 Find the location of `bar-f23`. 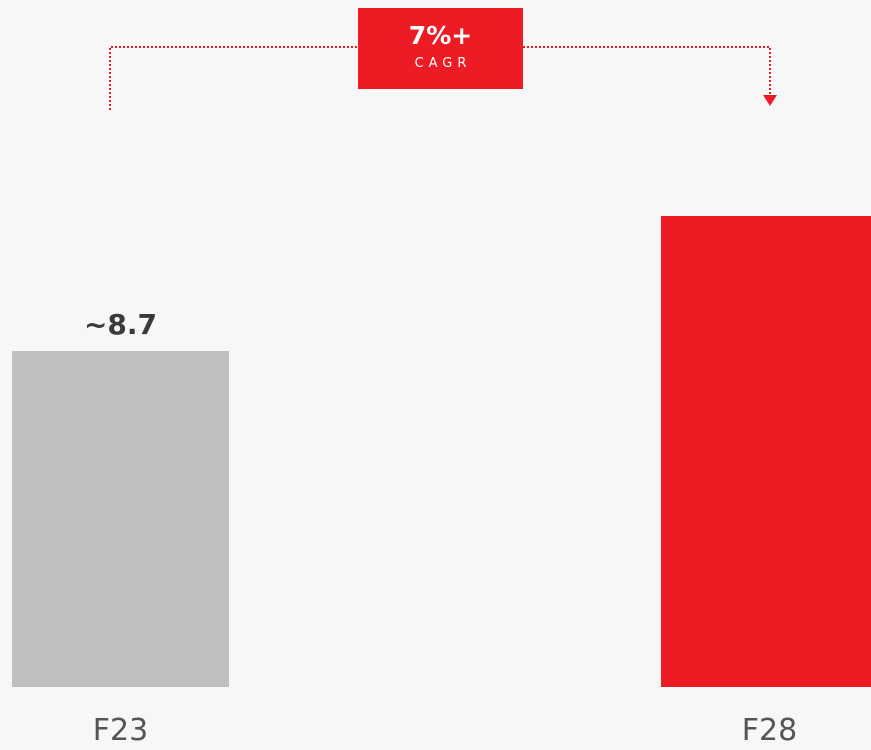

bar-f23 is located at coordinates (120, 519).